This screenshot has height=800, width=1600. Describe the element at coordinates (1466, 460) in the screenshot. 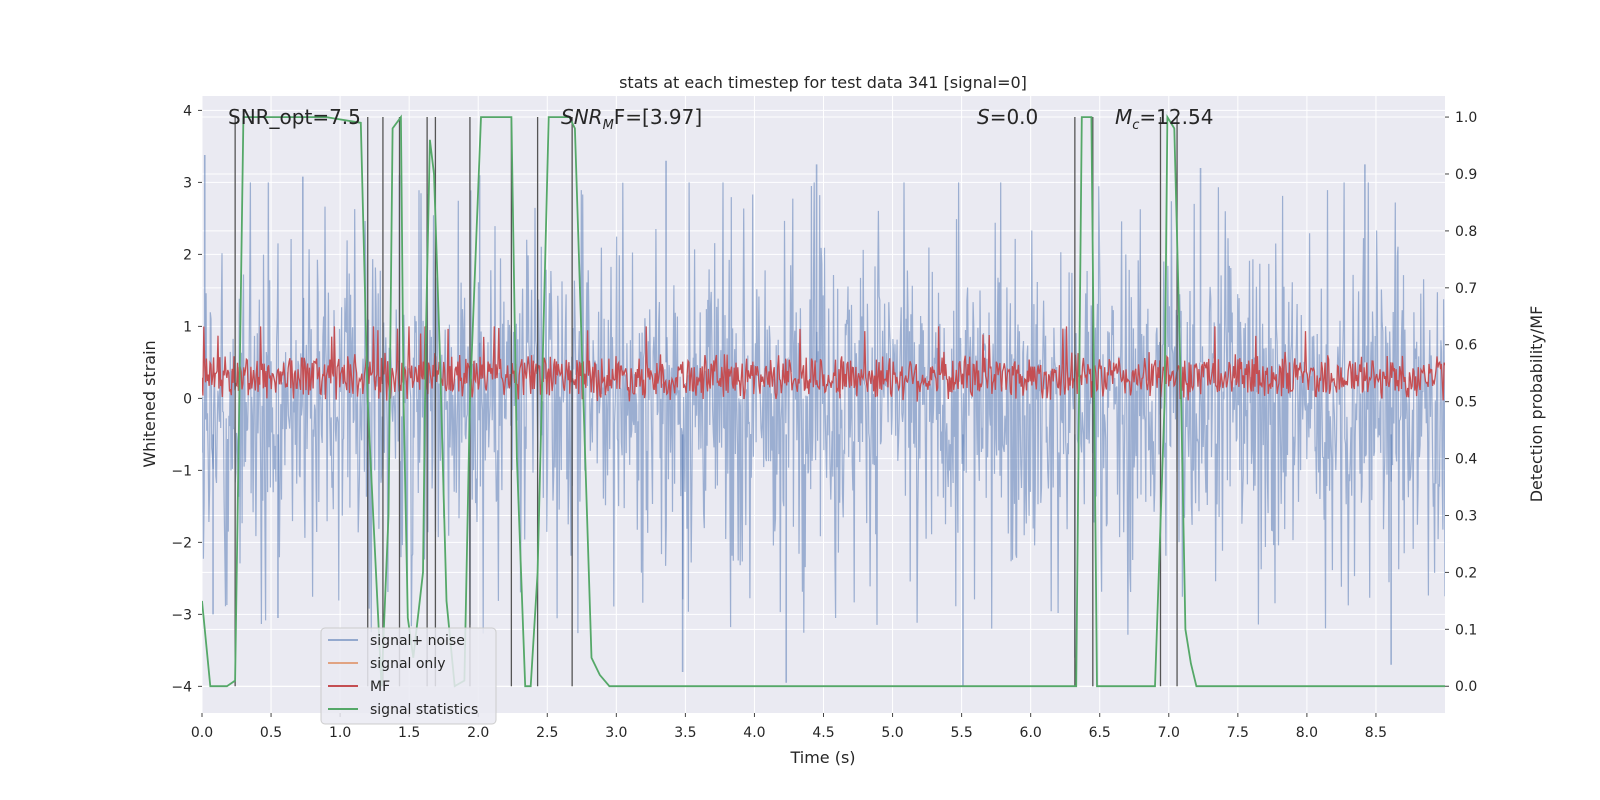

I see `y2-tick-label: 0.4` at that location.